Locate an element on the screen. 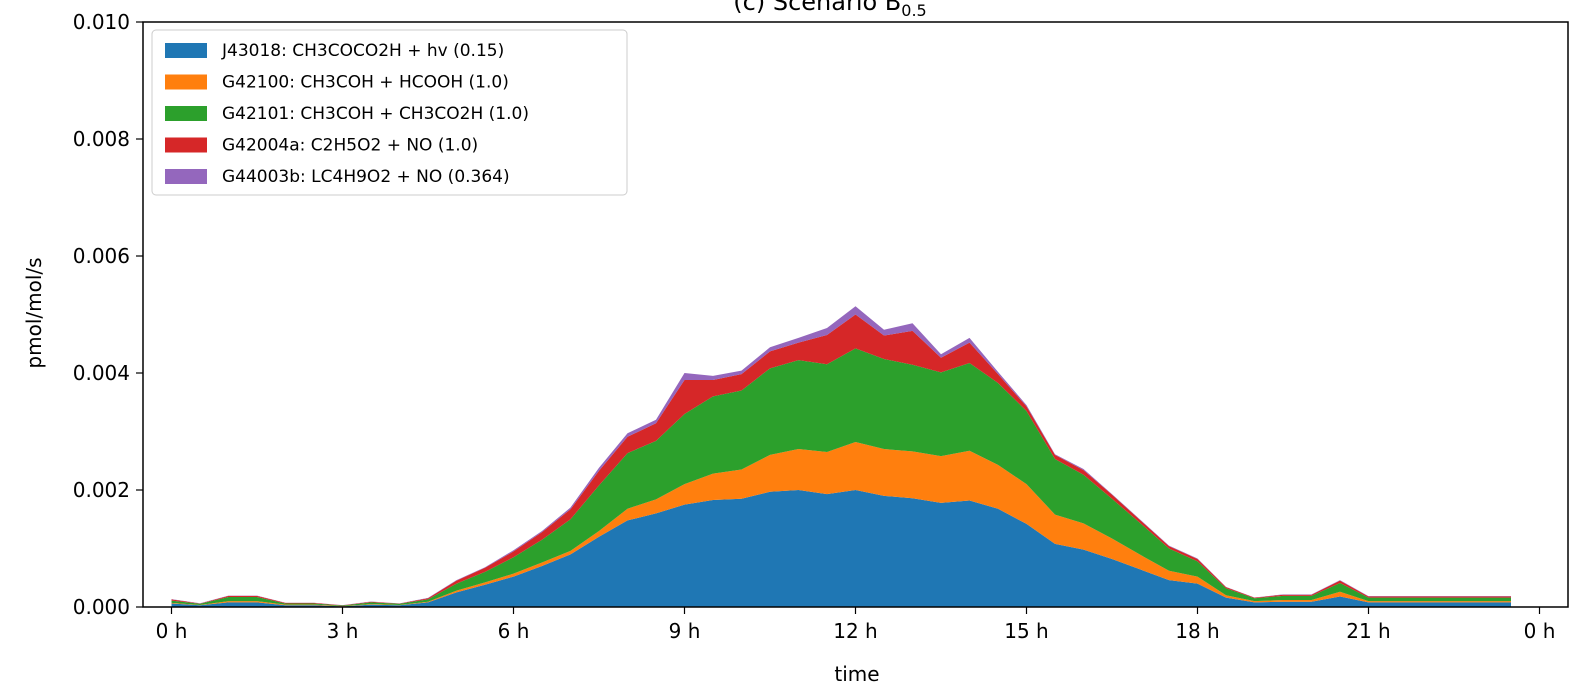  legend-box is located at coordinates (389, 112).